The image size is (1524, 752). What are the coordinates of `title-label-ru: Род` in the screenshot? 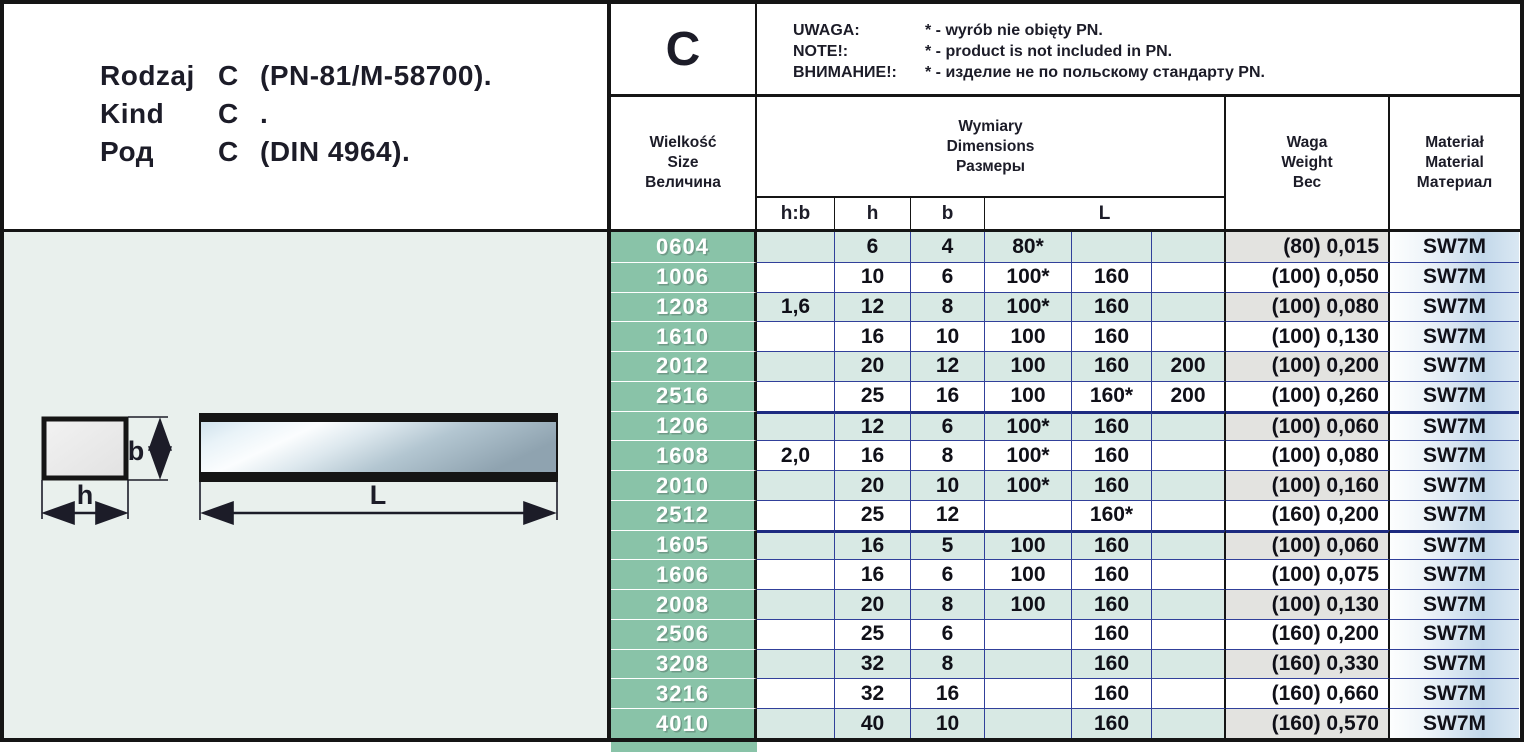 It's located at (127, 151).